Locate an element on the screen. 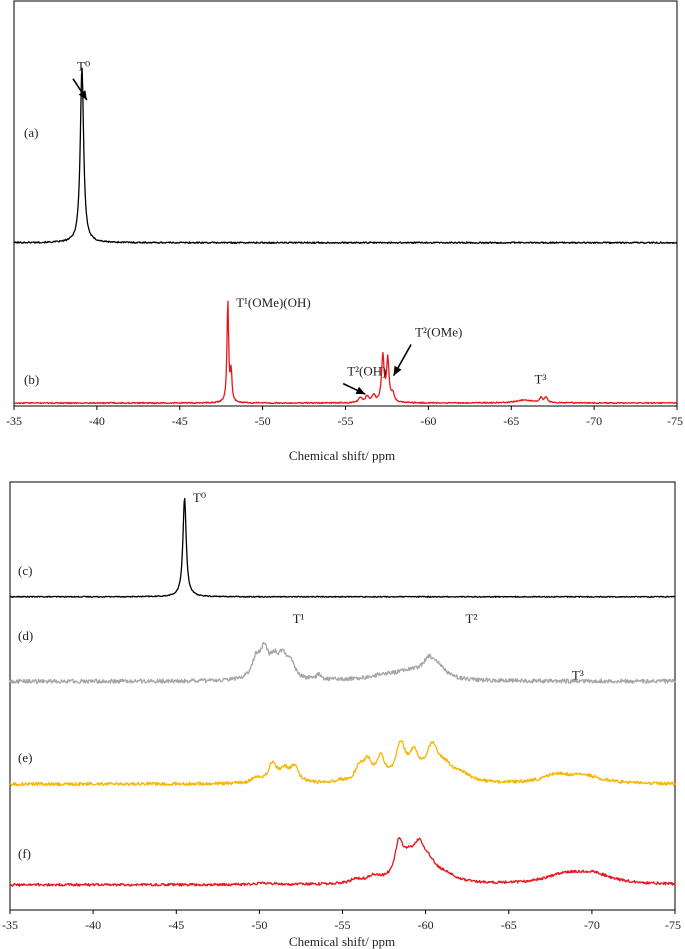  x-axis-top: -35 -40 -45 -50 -55 -60 -65 -70 -75 is located at coordinates (344, 417).